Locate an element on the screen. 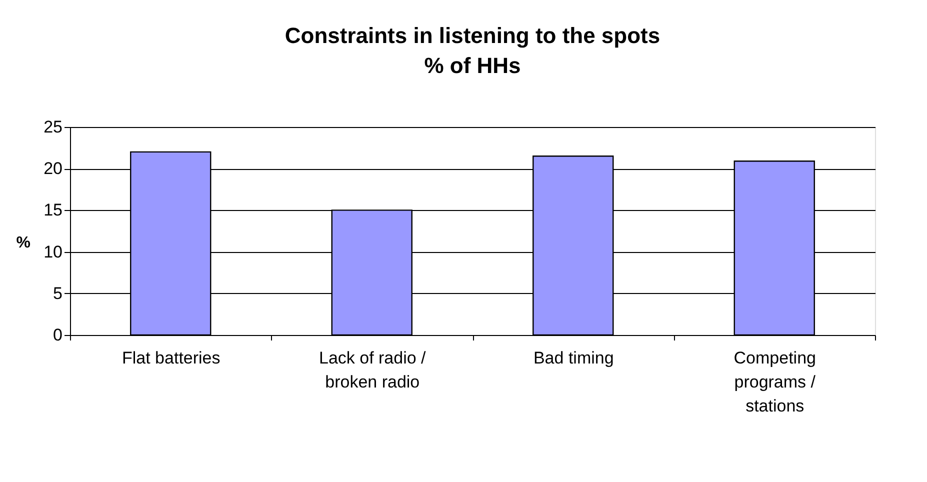 Image resolution: width=927 pixels, height=482 pixels. y-tick-label: 5 is located at coordinates (57, 293).